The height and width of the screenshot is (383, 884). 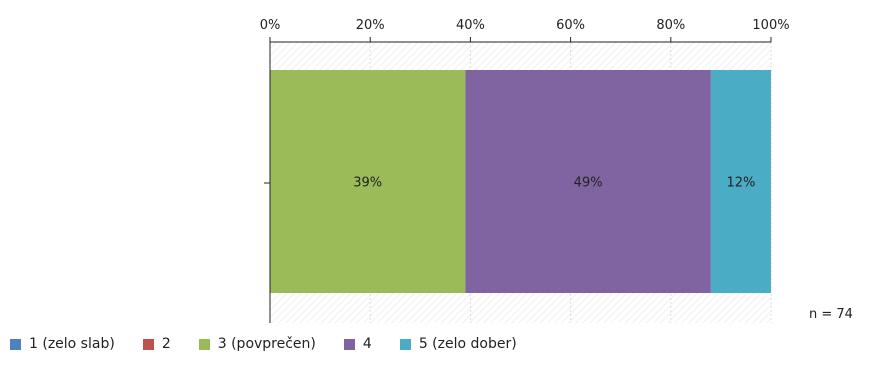 I want to click on bar-data-label: 39%, so click(x=367, y=183).